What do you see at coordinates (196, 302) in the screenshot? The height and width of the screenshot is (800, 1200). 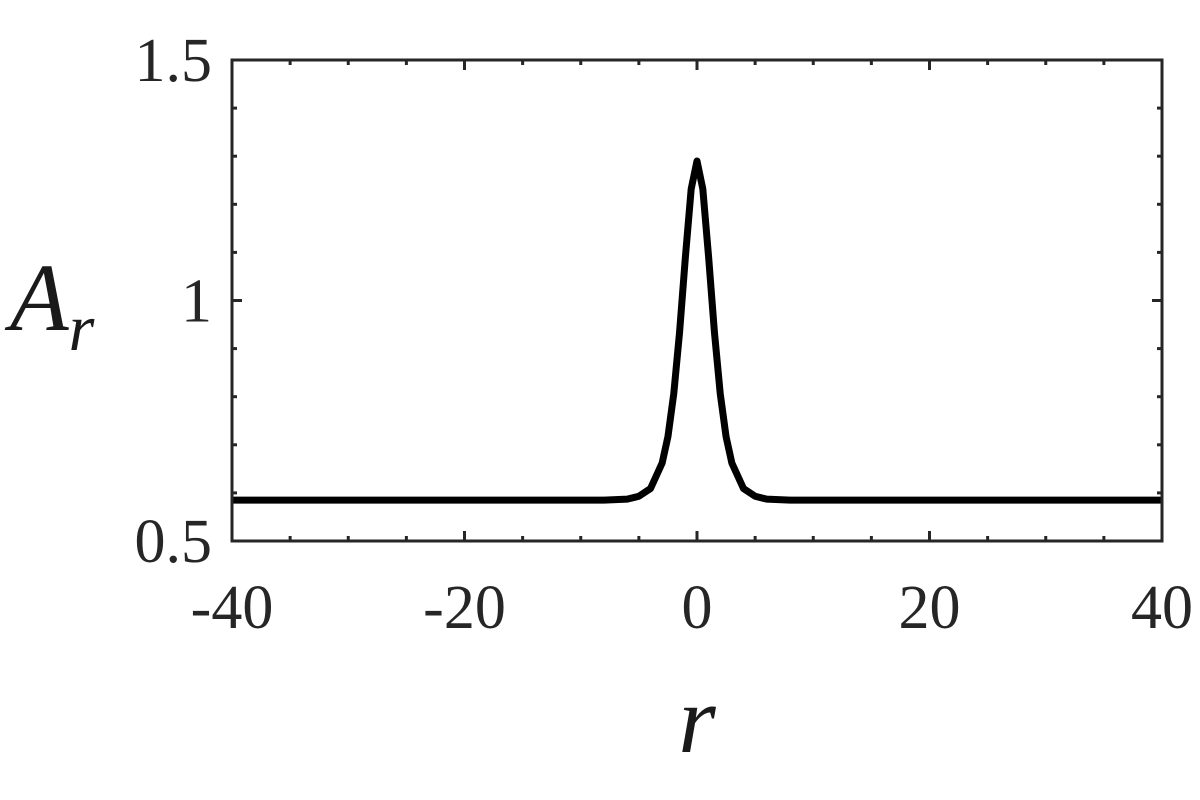 I see `y-tick-label: 1` at bounding box center [196, 302].